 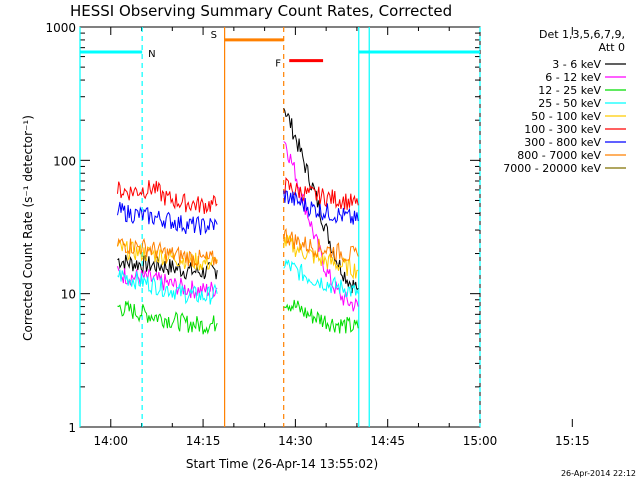 What do you see at coordinates (552, 168) in the screenshot?
I see `legend-label: 7000 - 20000 keV` at bounding box center [552, 168].